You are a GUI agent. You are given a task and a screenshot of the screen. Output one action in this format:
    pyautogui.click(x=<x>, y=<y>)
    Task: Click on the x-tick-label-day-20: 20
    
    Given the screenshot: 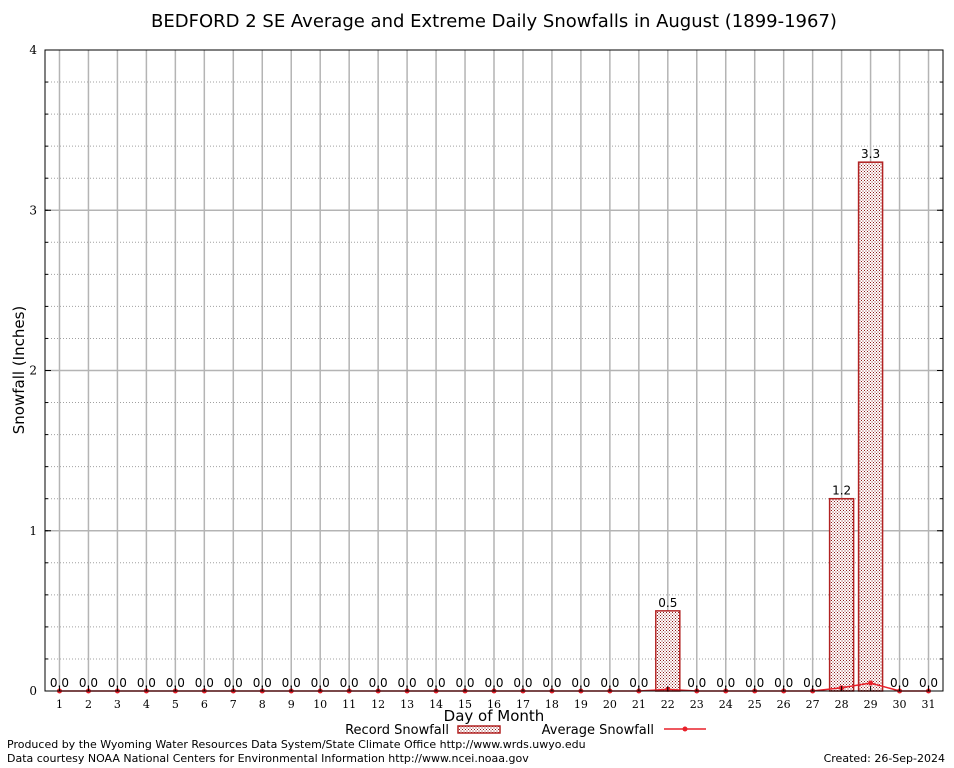 What is the action you would take?
    pyautogui.click(x=610, y=704)
    